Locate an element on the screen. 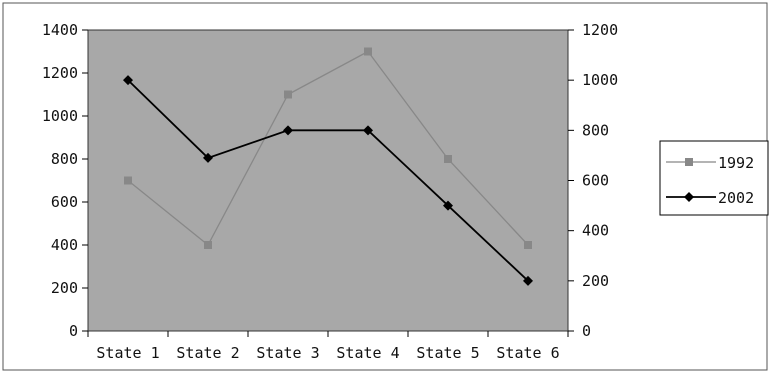 This screenshot has width=771, height=374. left-axis-tick-label: 200 is located at coordinates (64, 288).